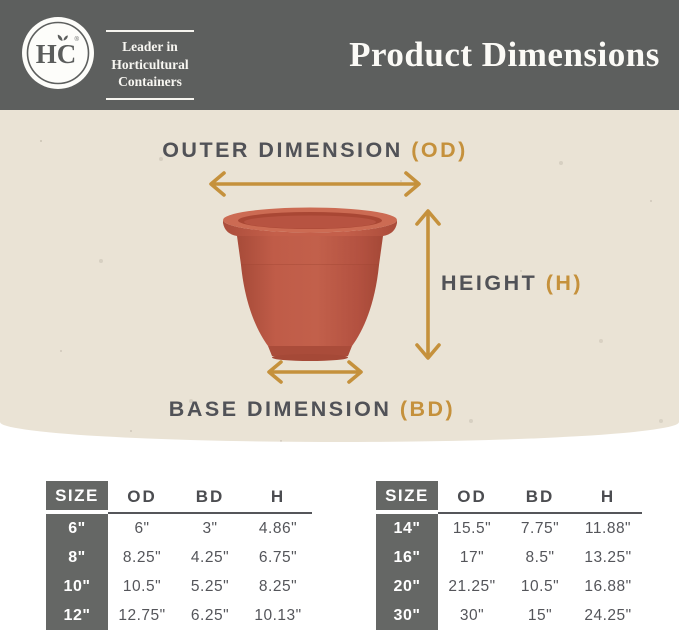 This screenshot has width=679, height=636. Describe the element at coordinates (493, 283) in the screenshot. I see `height-text: HEIGHT` at that location.